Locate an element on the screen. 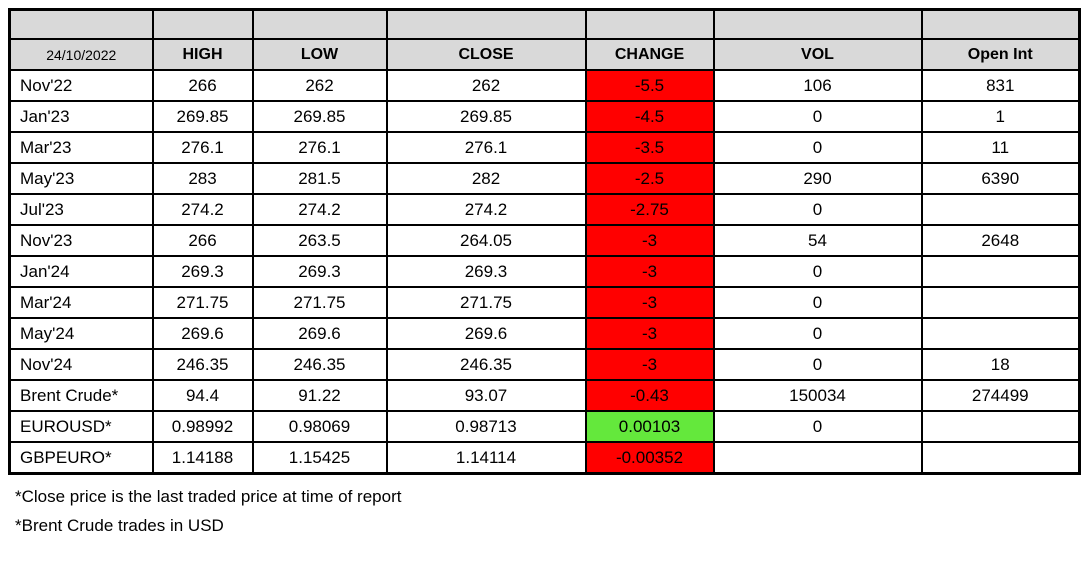 The height and width of the screenshot is (574, 1087). open-int-cell: 18 is located at coordinates (1000, 364).